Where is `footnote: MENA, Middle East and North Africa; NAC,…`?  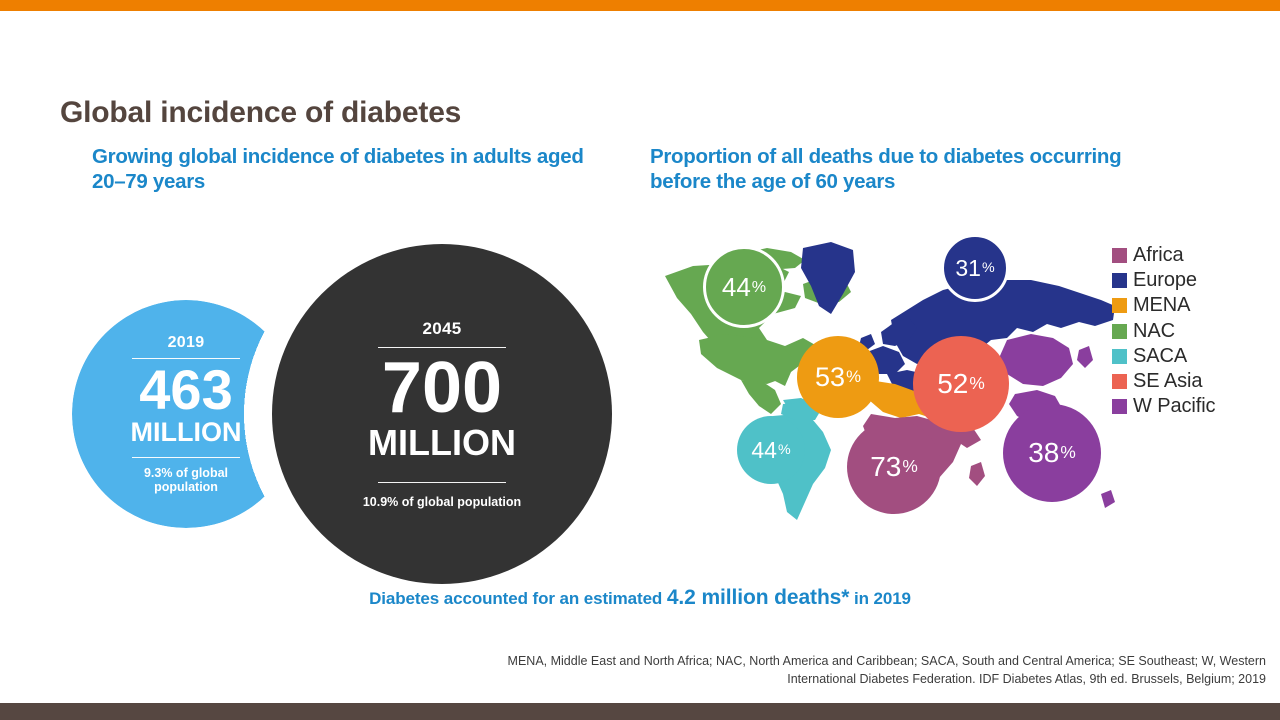 footnote: MENA, Middle East and North Africa; NAC,… is located at coordinates (641, 670).